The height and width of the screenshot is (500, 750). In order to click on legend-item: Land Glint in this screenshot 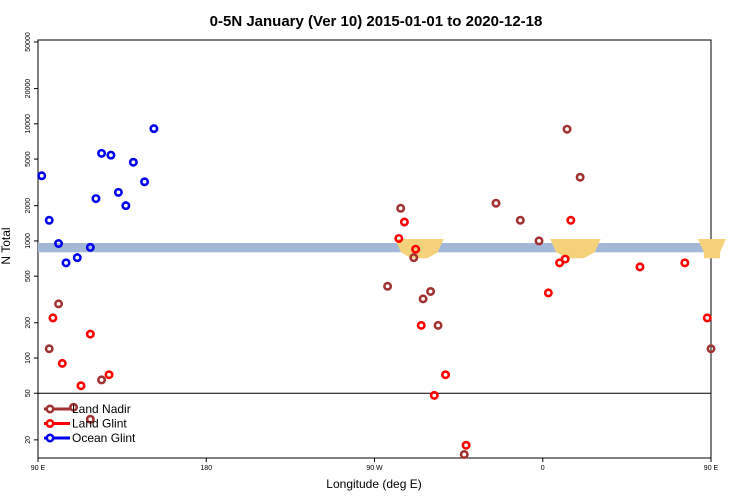, I will do `click(85, 424)`.